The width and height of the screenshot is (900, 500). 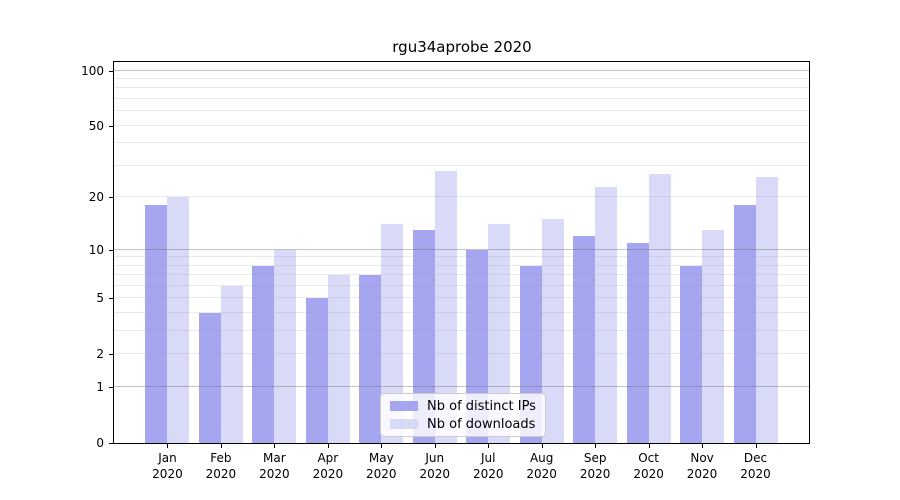 What do you see at coordinates (274, 466) in the screenshot?
I see `x-tick-label-mar: Mar 2020` at bounding box center [274, 466].